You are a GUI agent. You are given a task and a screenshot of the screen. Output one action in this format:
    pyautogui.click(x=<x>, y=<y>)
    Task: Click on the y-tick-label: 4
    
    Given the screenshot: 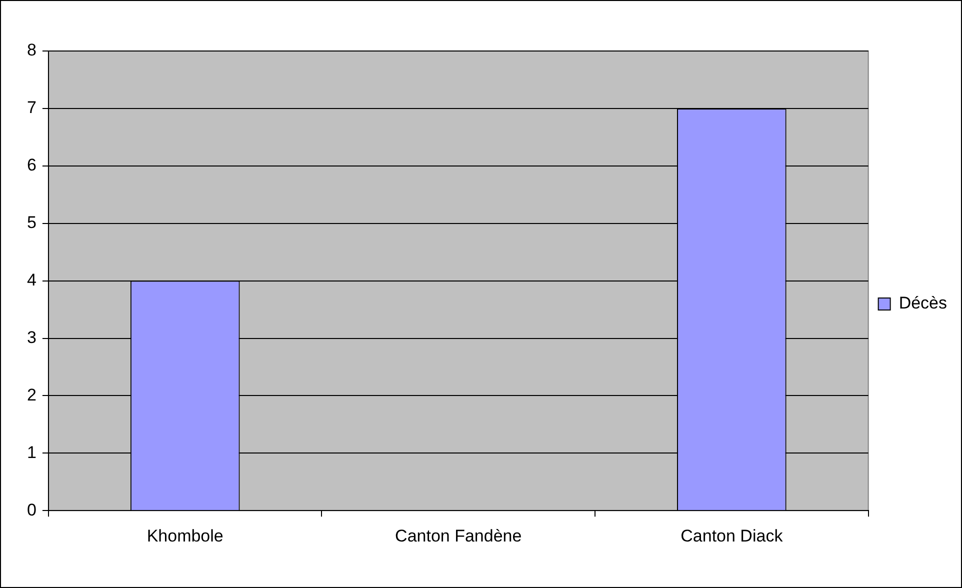 What is the action you would take?
    pyautogui.click(x=31, y=280)
    